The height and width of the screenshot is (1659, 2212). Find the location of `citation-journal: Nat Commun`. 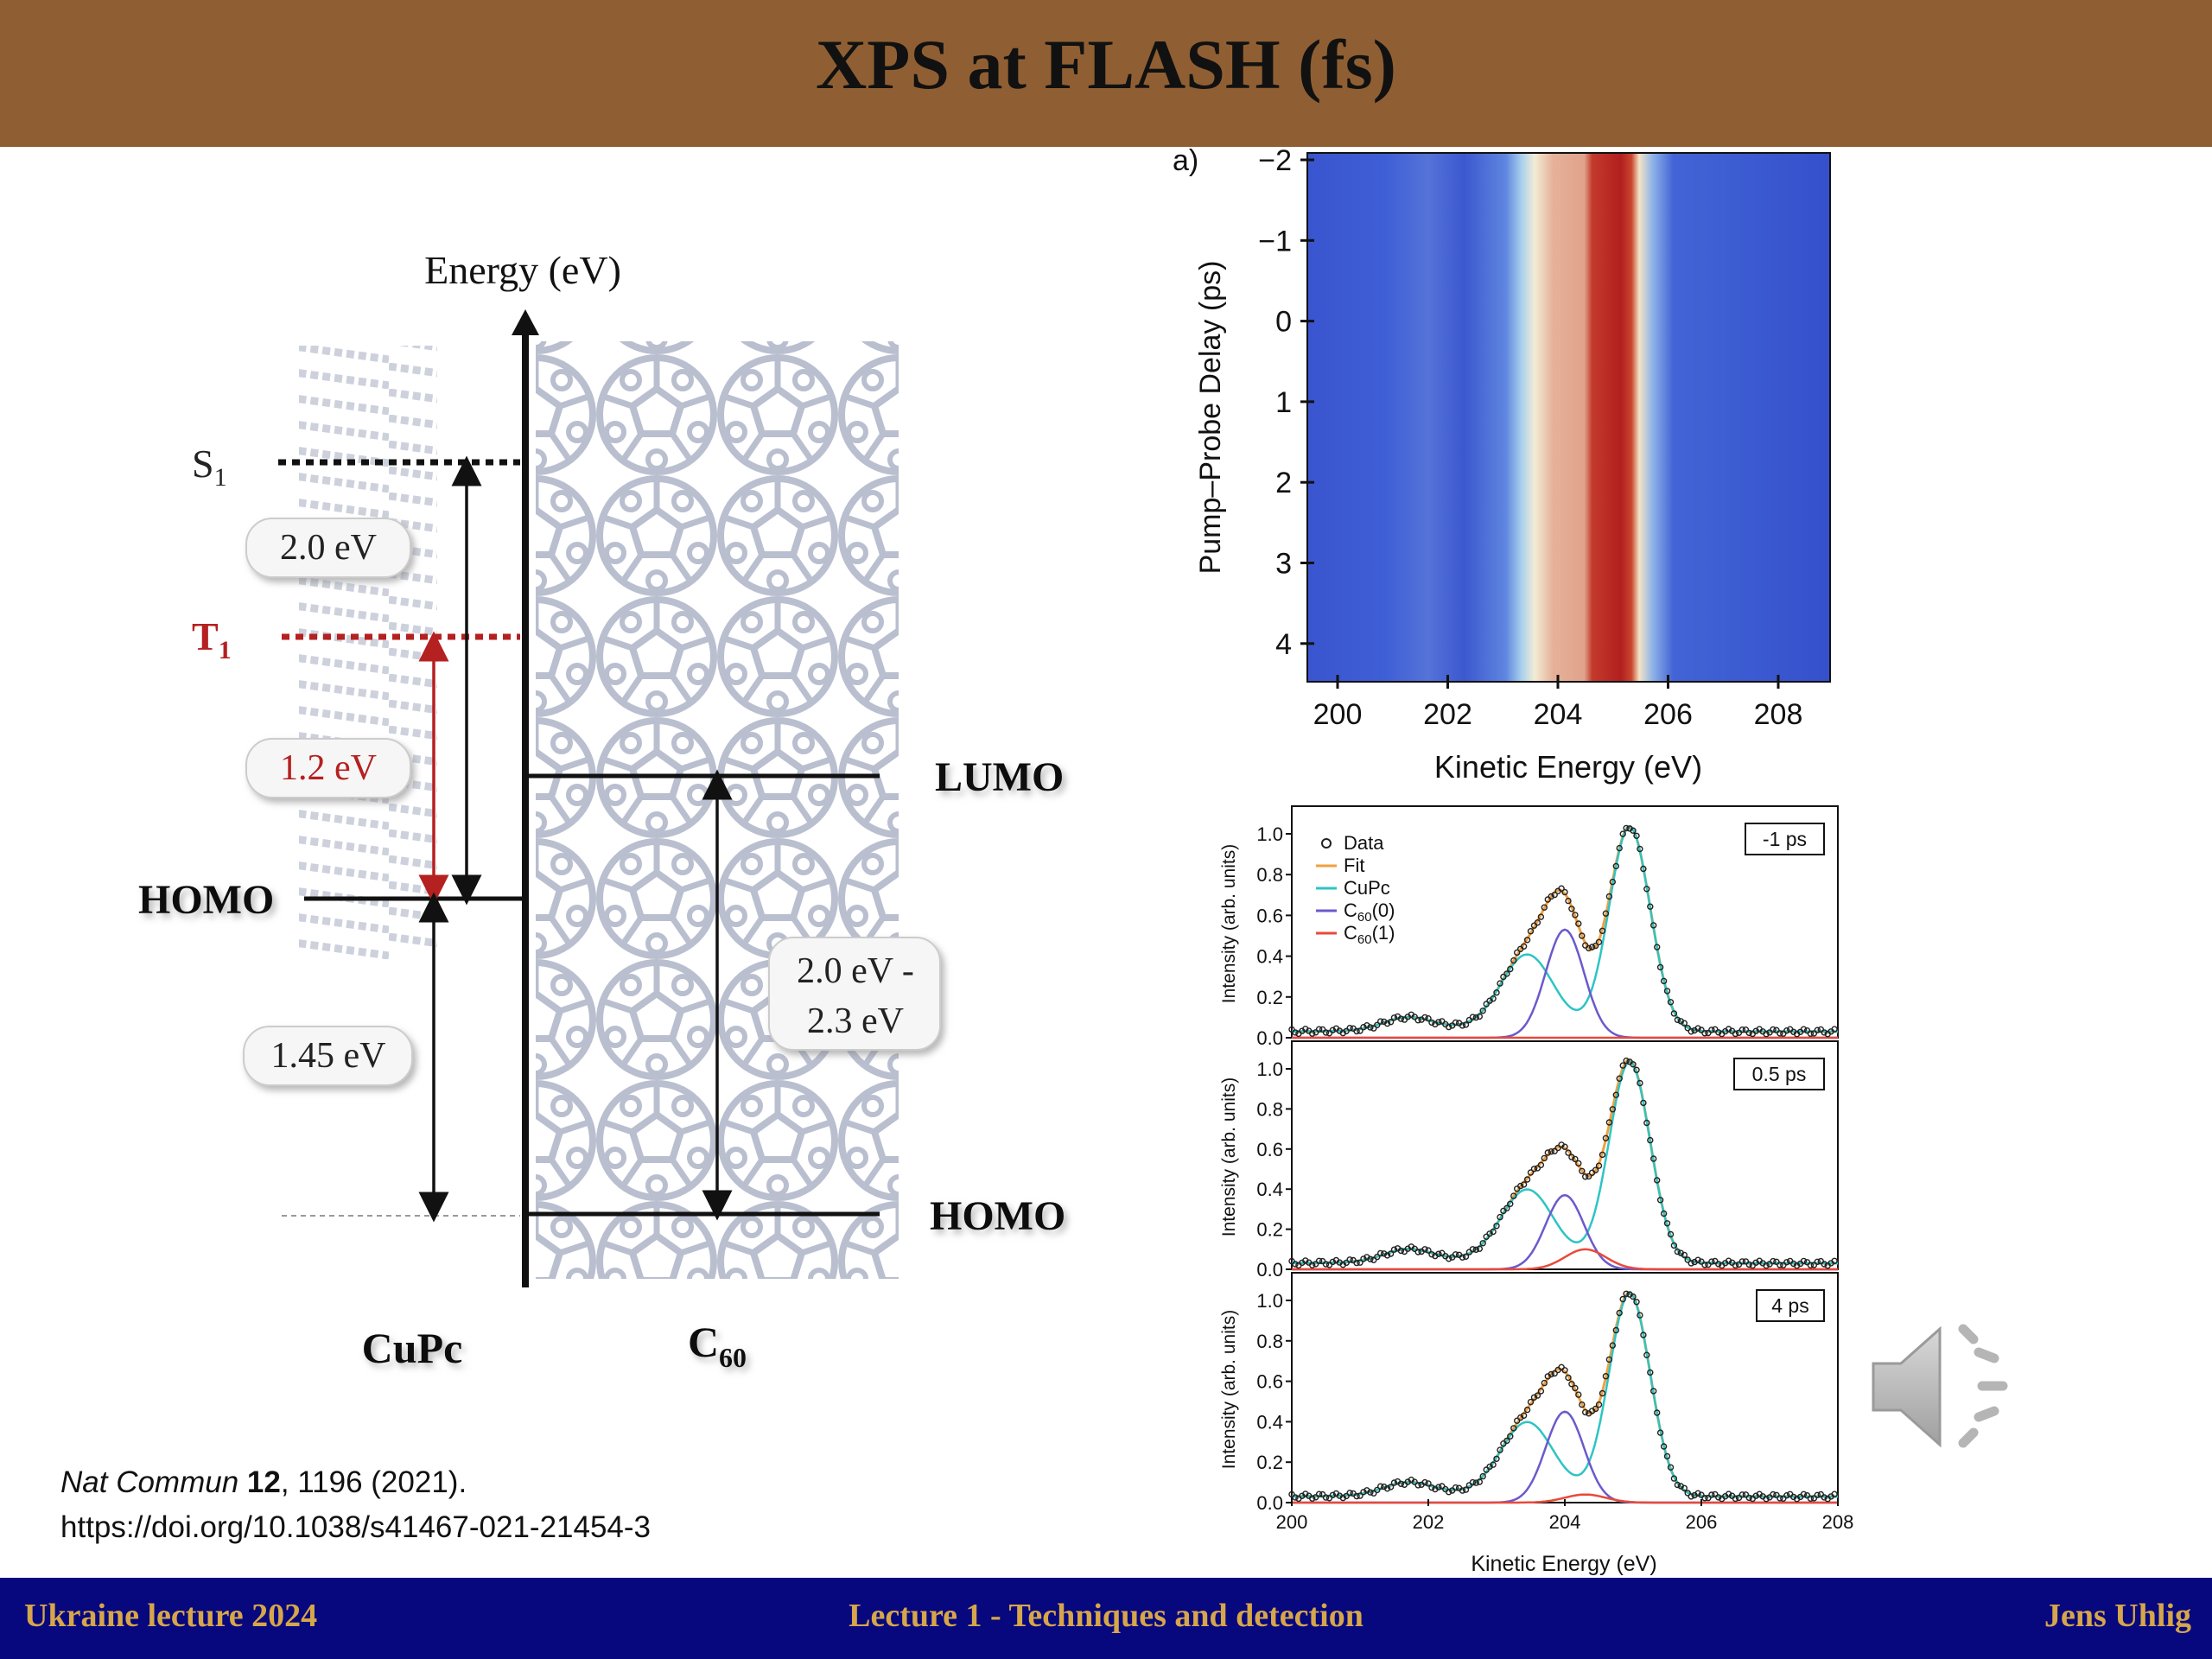

citation-journal: Nat Commun is located at coordinates (149, 1482).